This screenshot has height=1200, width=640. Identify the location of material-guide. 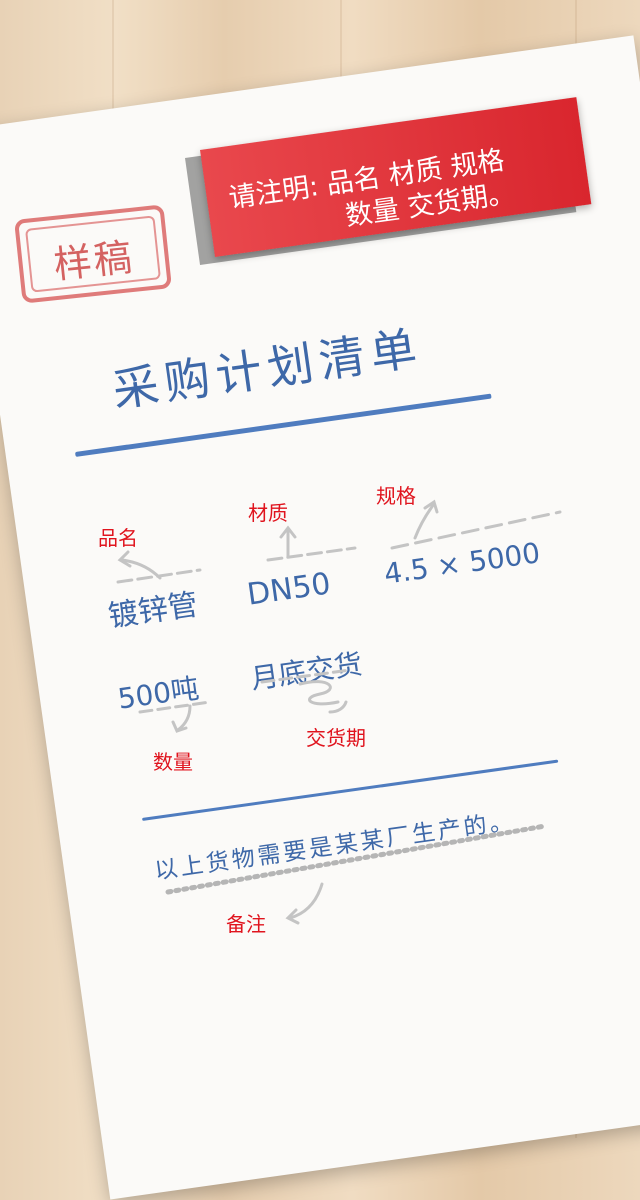
(311, 554).